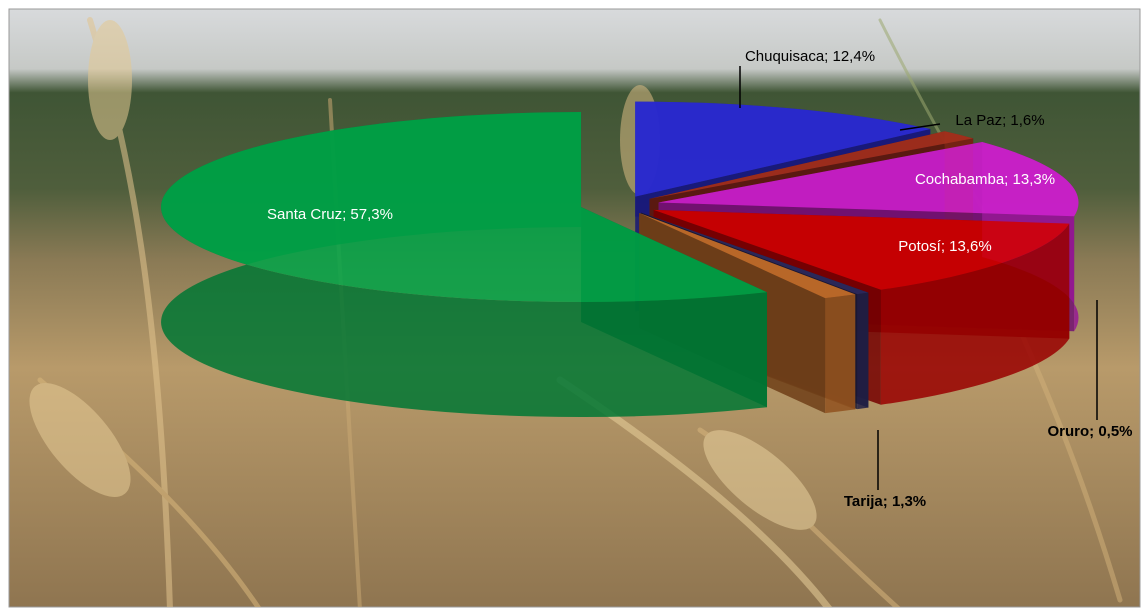  I want to click on value-label: 13,3%, so click(1034, 179).